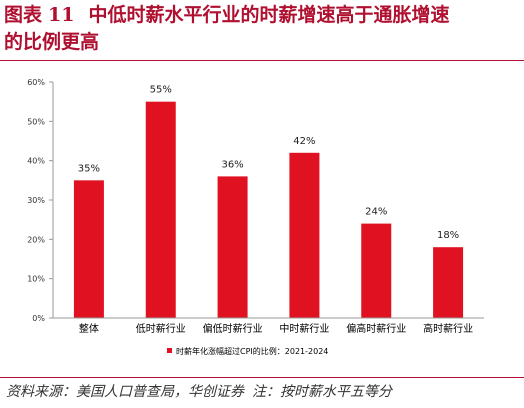  What do you see at coordinates (304, 141) in the screenshot?
I see `bar-value-label: 42%` at bounding box center [304, 141].